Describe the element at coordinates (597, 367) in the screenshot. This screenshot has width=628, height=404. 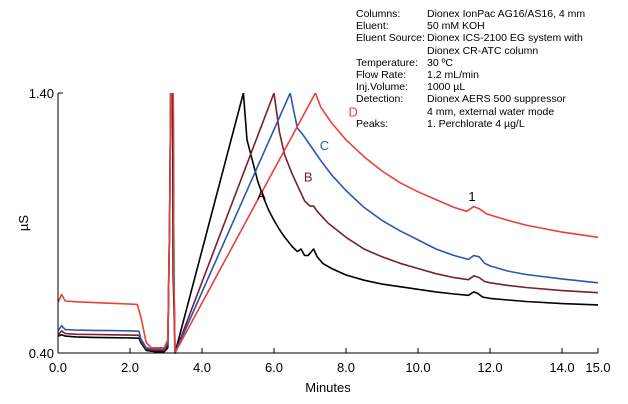
I see `x-tick-label: 15.0` at that location.